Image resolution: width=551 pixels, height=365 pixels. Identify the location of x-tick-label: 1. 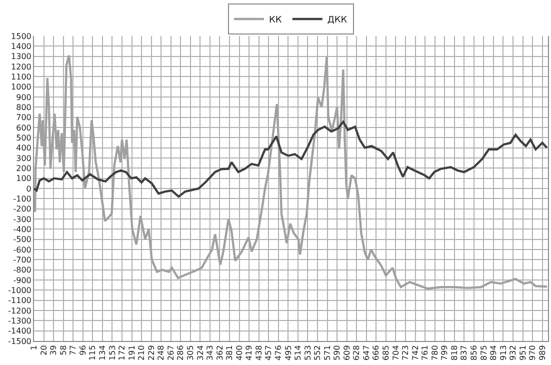
(34, 347).